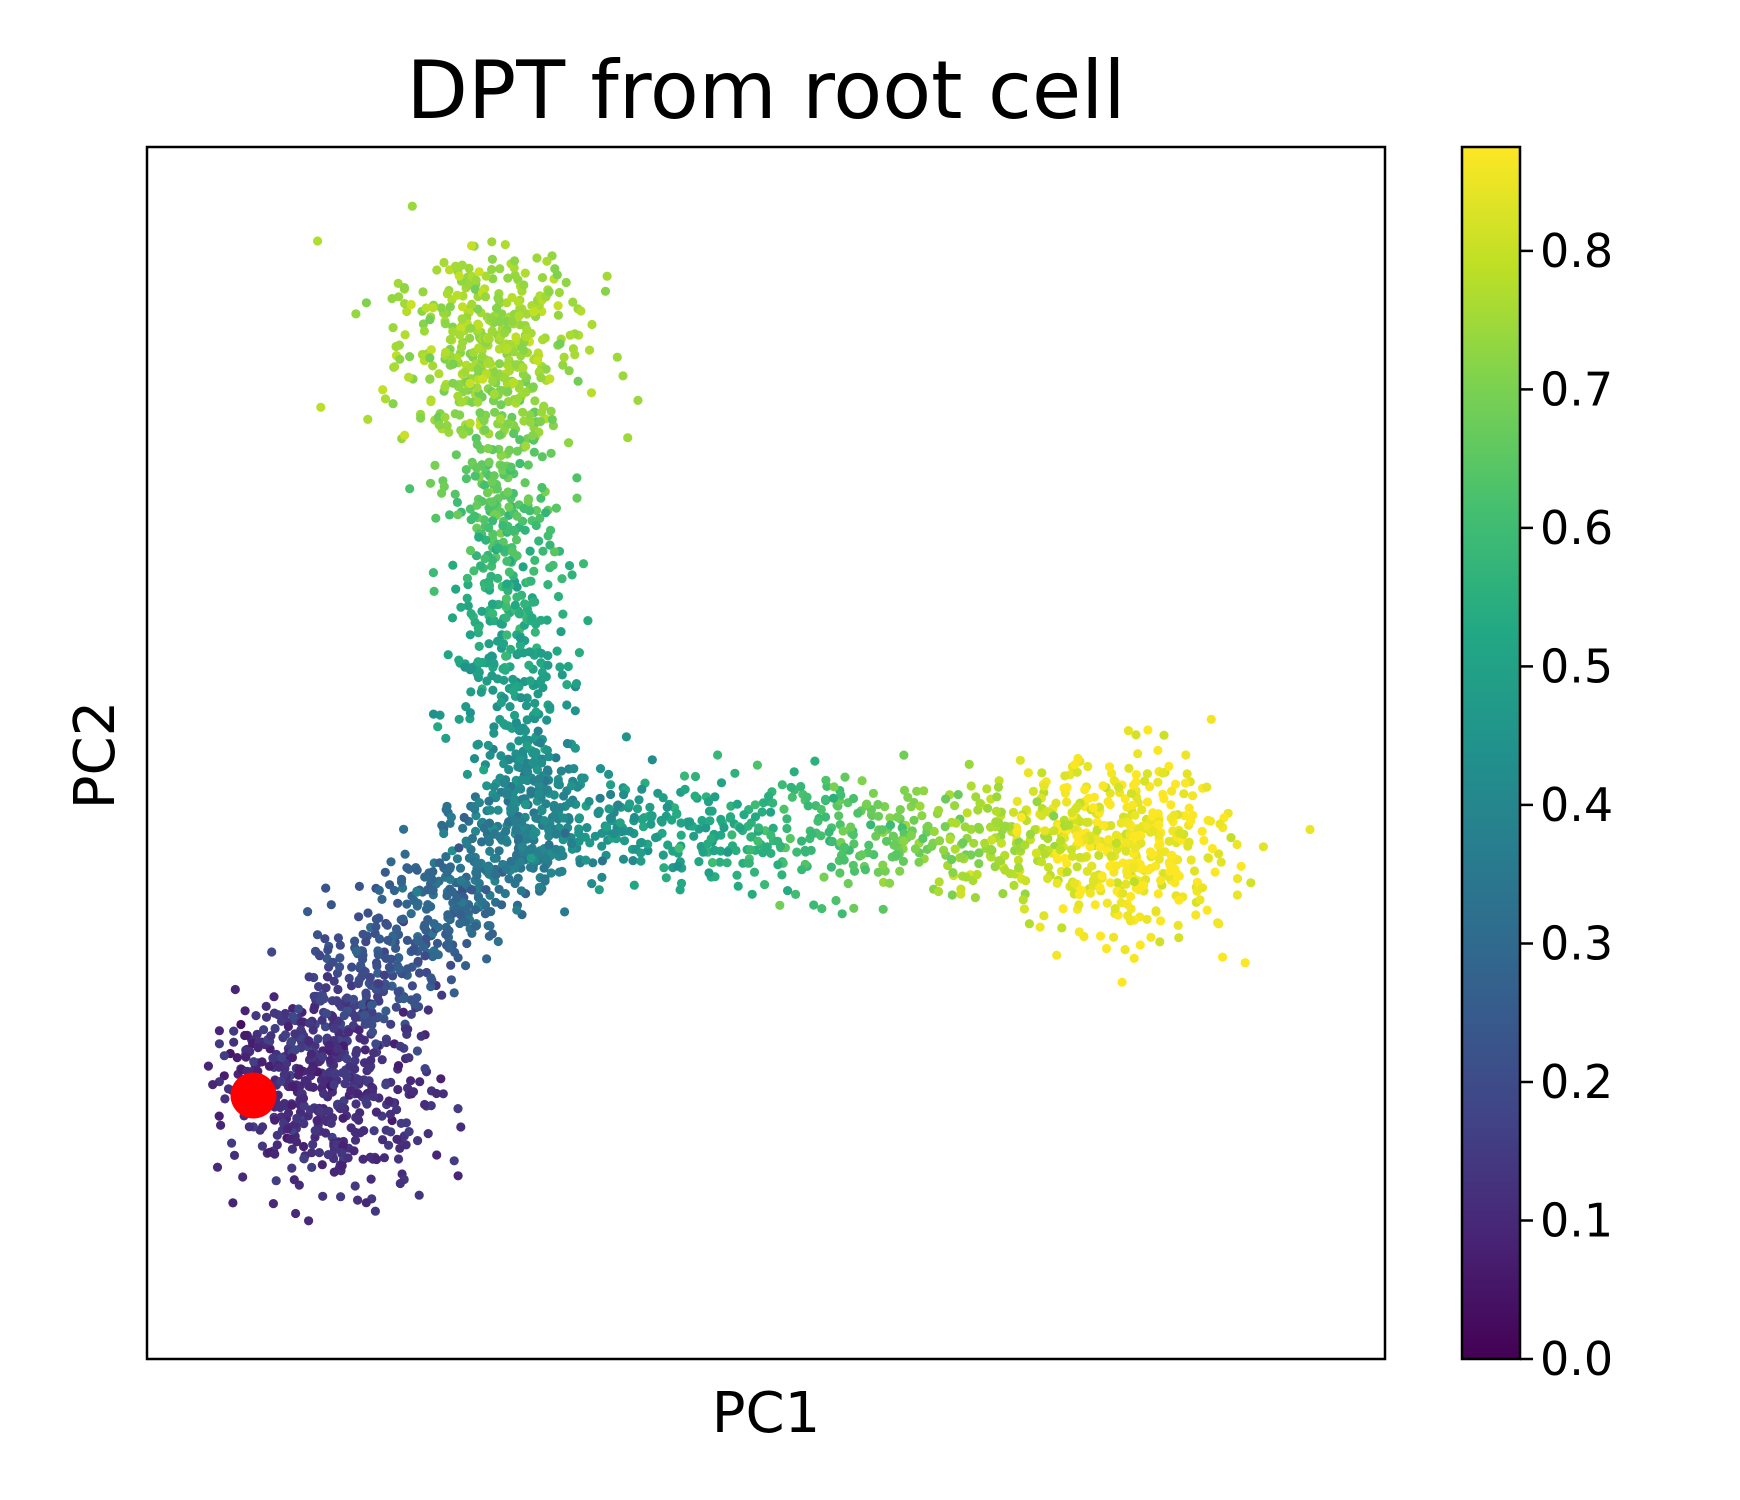  What do you see at coordinates (765, 90) in the screenshot?
I see `chart-title: DPT from root cell` at bounding box center [765, 90].